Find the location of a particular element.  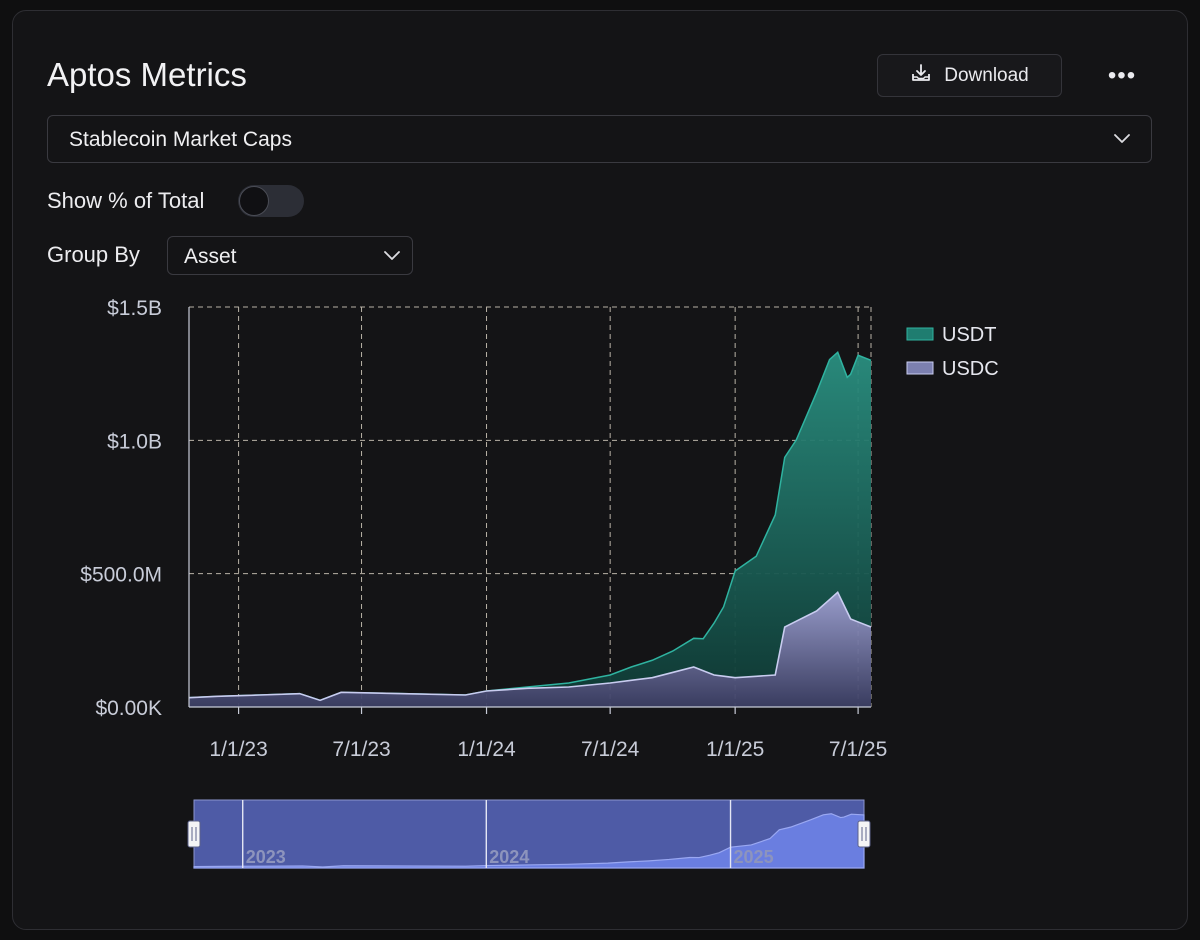

navigator-year-label: 2024 is located at coordinates (509, 857).